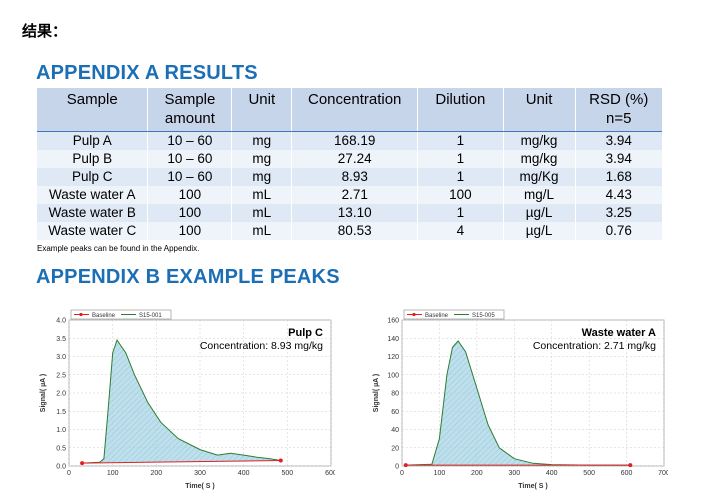 This screenshot has height=498, width=711. What do you see at coordinates (355, 99) in the screenshot?
I see `column-header-line: Concentration` at bounding box center [355, 99].